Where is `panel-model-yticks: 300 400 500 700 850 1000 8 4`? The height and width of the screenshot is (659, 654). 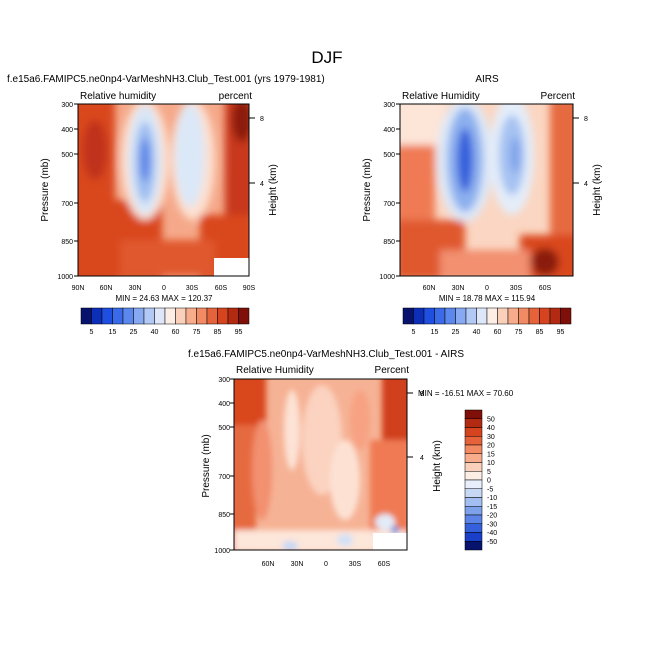 panel-model-yticks: 300 400 500 700 850 1000 8 4 is located at coordinates (160, 191).